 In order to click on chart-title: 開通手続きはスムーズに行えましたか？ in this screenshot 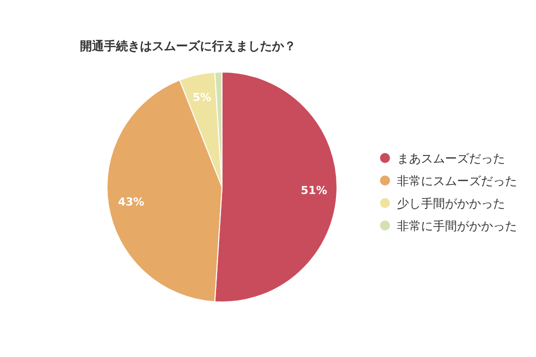, I will do `click(188, 46)`.